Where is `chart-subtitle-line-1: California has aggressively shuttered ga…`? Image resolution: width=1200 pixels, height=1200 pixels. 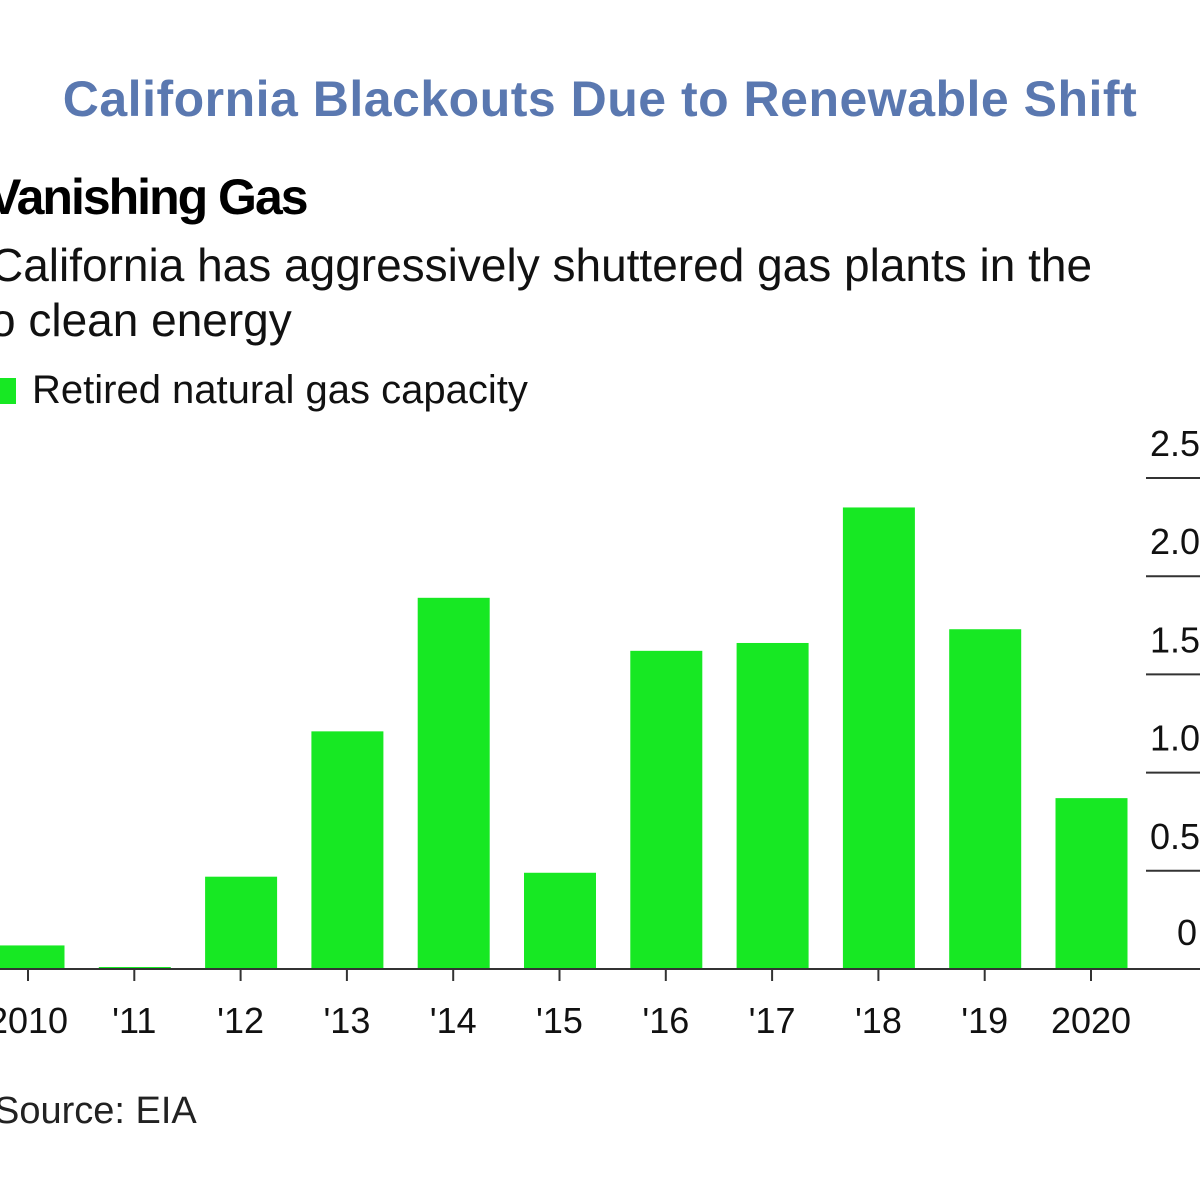
chart-subtitle-line-1: California has aggressively shuttered ga… is located at coordinates (546, 265).